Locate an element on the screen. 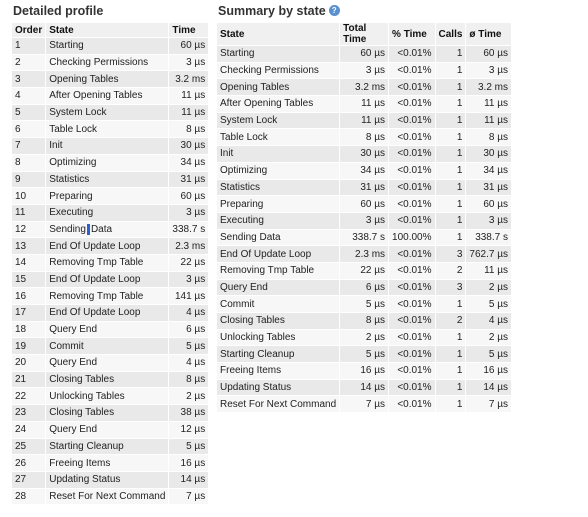  table-header-row: Order State Time is located at coordinates (110, 30).